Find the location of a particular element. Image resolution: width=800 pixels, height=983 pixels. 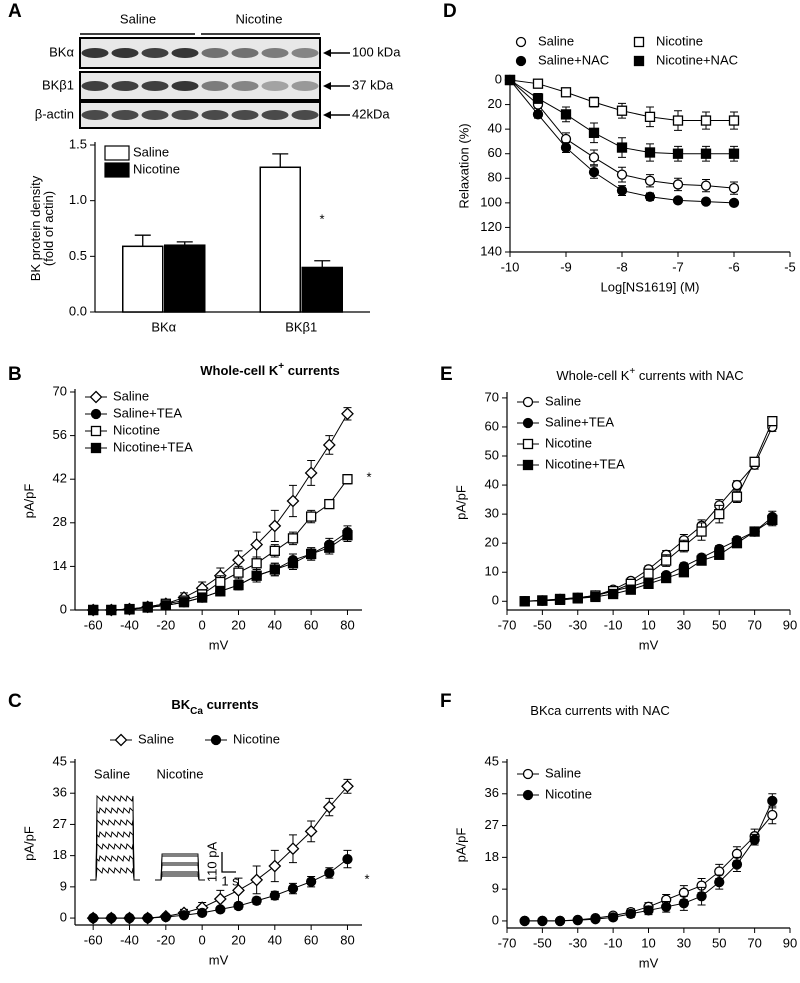

legend-label: Saline+NAC is located at coordinates (573, 59).